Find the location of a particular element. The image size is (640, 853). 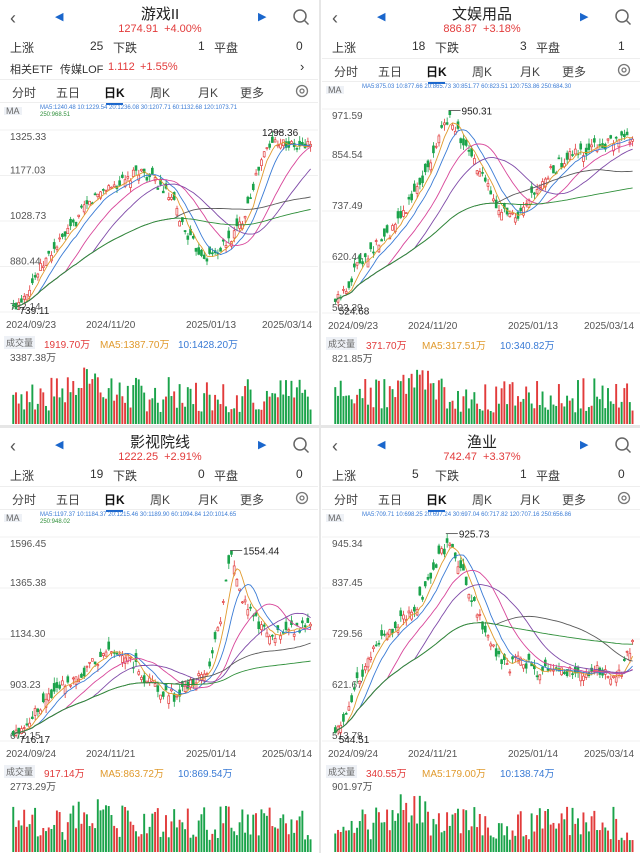

flat-count: 0 is located at coordinates (299, 474).